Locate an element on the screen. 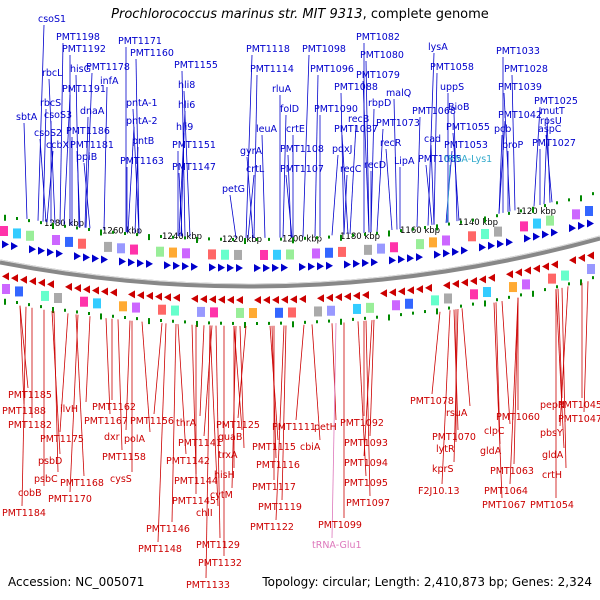 This screenshot has width=600, height=600. gene-label-hli8: hli8 is located at coordinates (186, 85).